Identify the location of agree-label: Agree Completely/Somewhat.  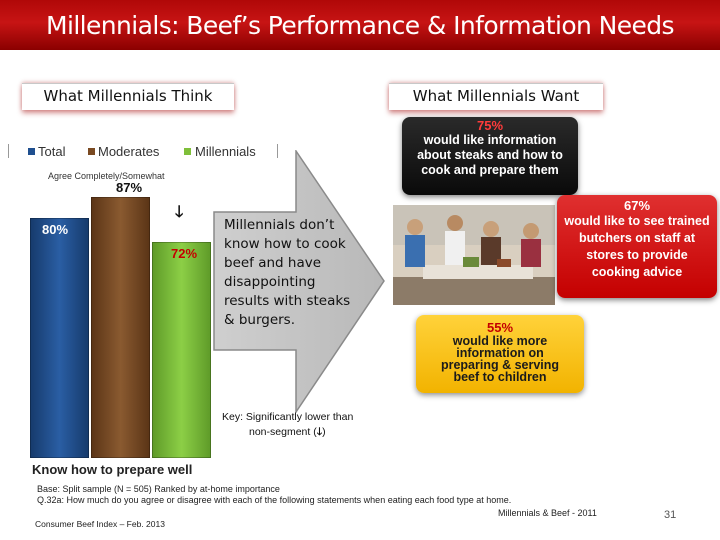
(106, 176).